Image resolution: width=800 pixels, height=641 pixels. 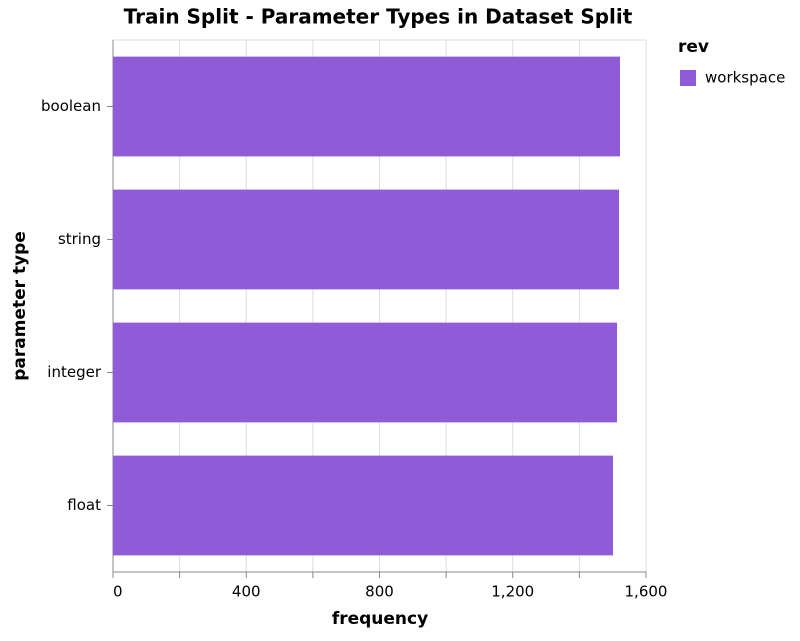 I want to click on x-axis-title: frequency, so click(x=380, y=619).